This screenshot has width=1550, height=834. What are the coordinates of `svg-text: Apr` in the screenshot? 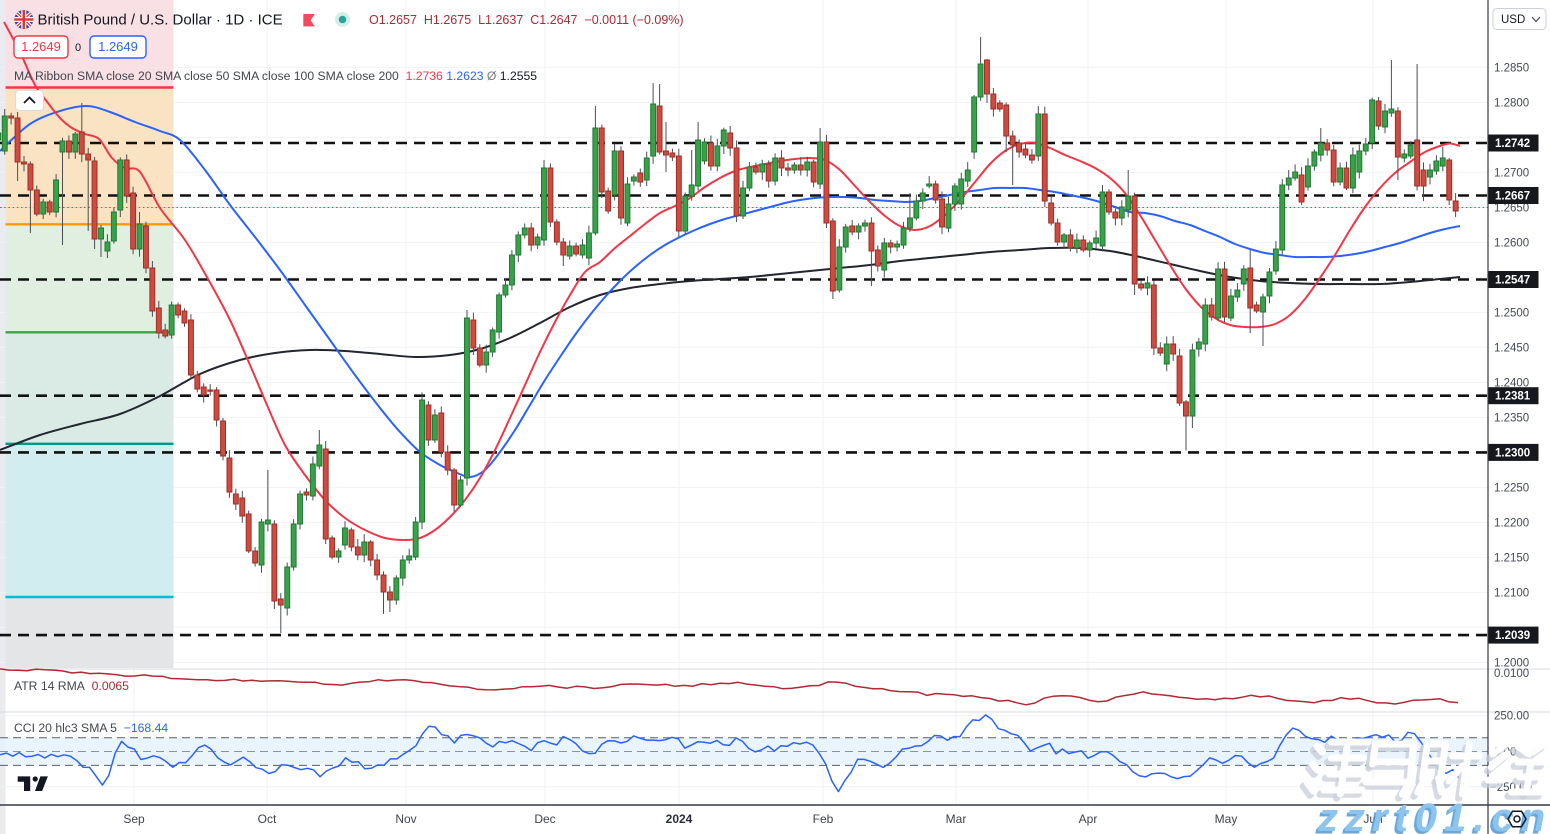 It's located at (1088, 819).